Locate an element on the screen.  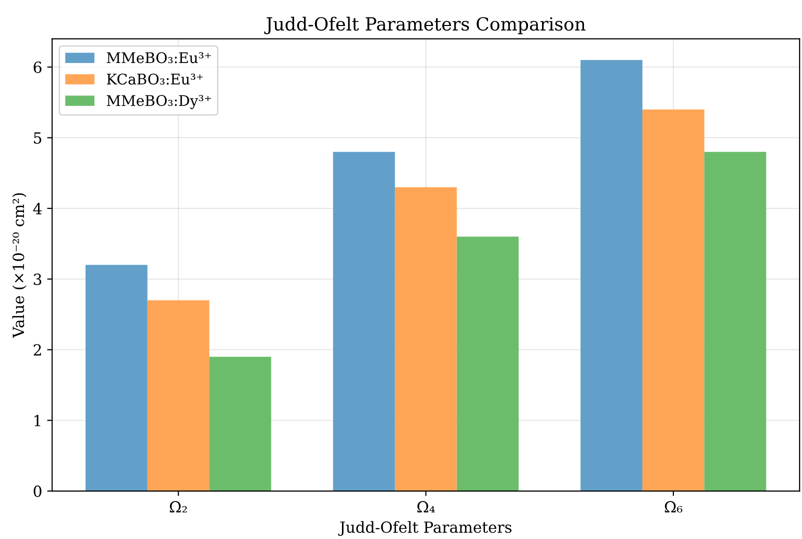
y-tick-label: 2 is located at coordinates (37, 350).